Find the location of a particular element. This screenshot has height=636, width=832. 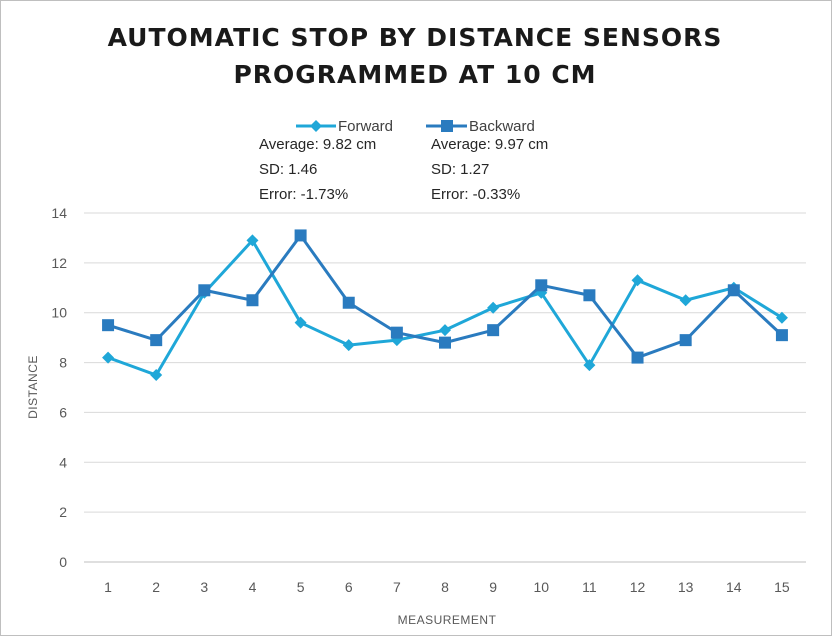

chart-title-line-2: PROGRAMMED AT 10 CM is located at coordinates (414, 74).